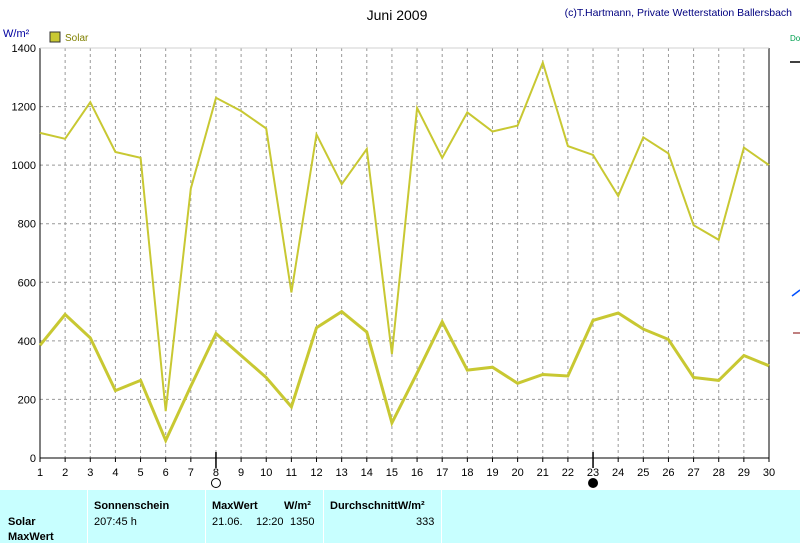  Describe the element at coordinates (24, 49) in the screenshot. I see `y-tick-label: 1400` at that location.